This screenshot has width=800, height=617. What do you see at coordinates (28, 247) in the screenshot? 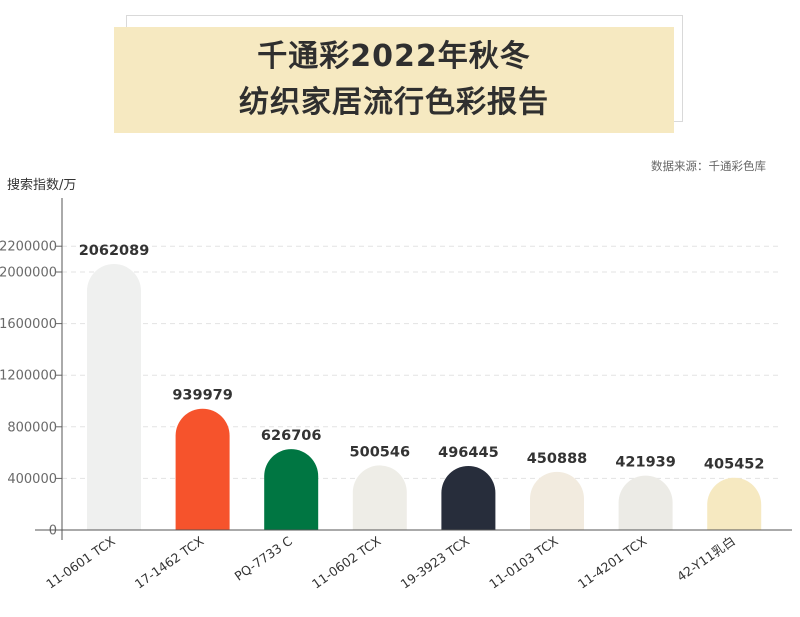
I see `y-tick-label: 2200000` at bounding box center [28, 247].